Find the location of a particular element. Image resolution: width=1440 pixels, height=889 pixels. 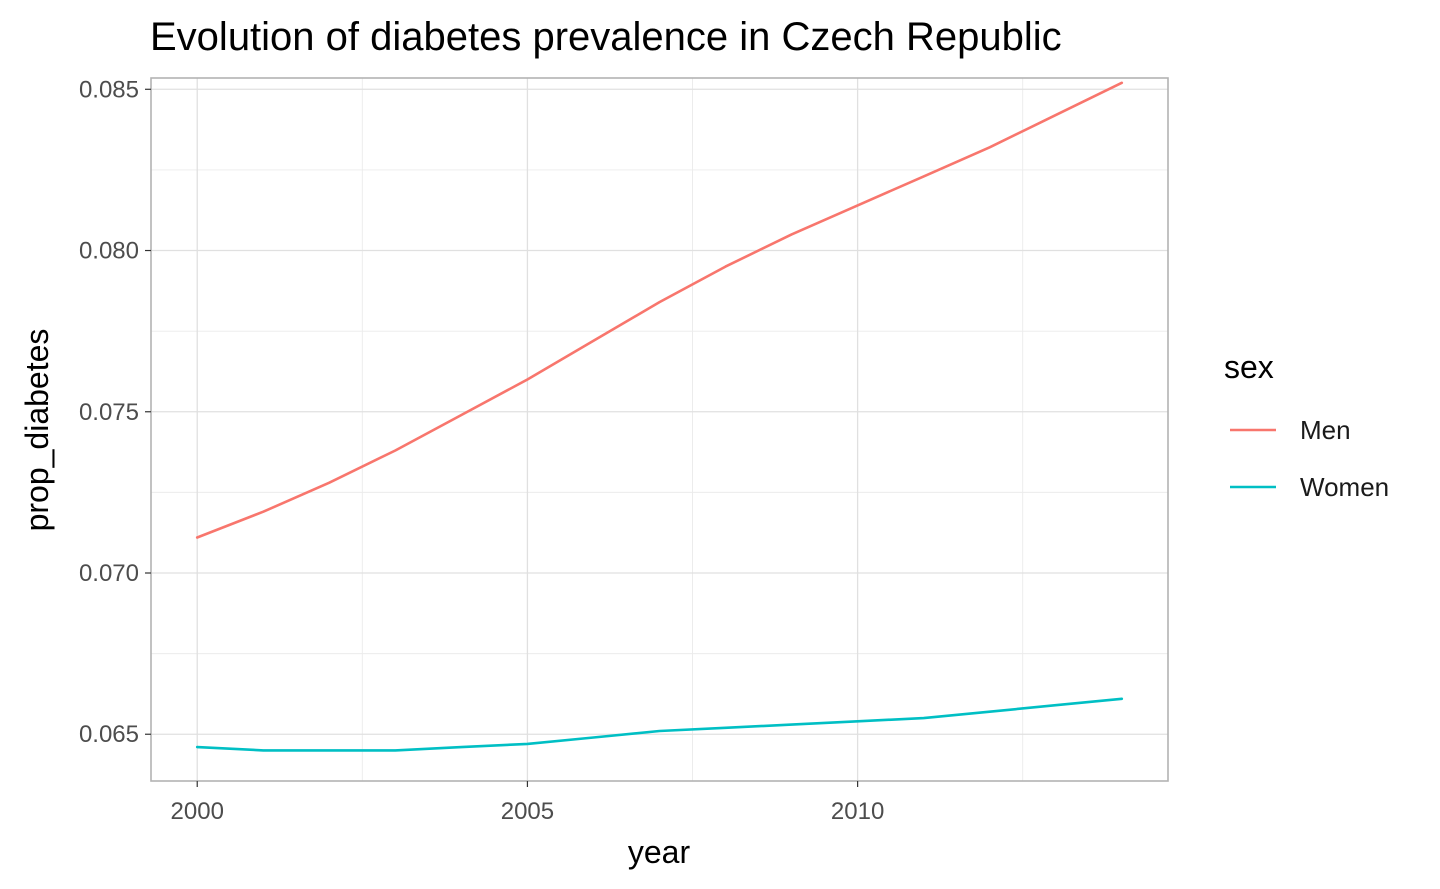

legend-label-women: Women is located at coordinates (1344, 487).